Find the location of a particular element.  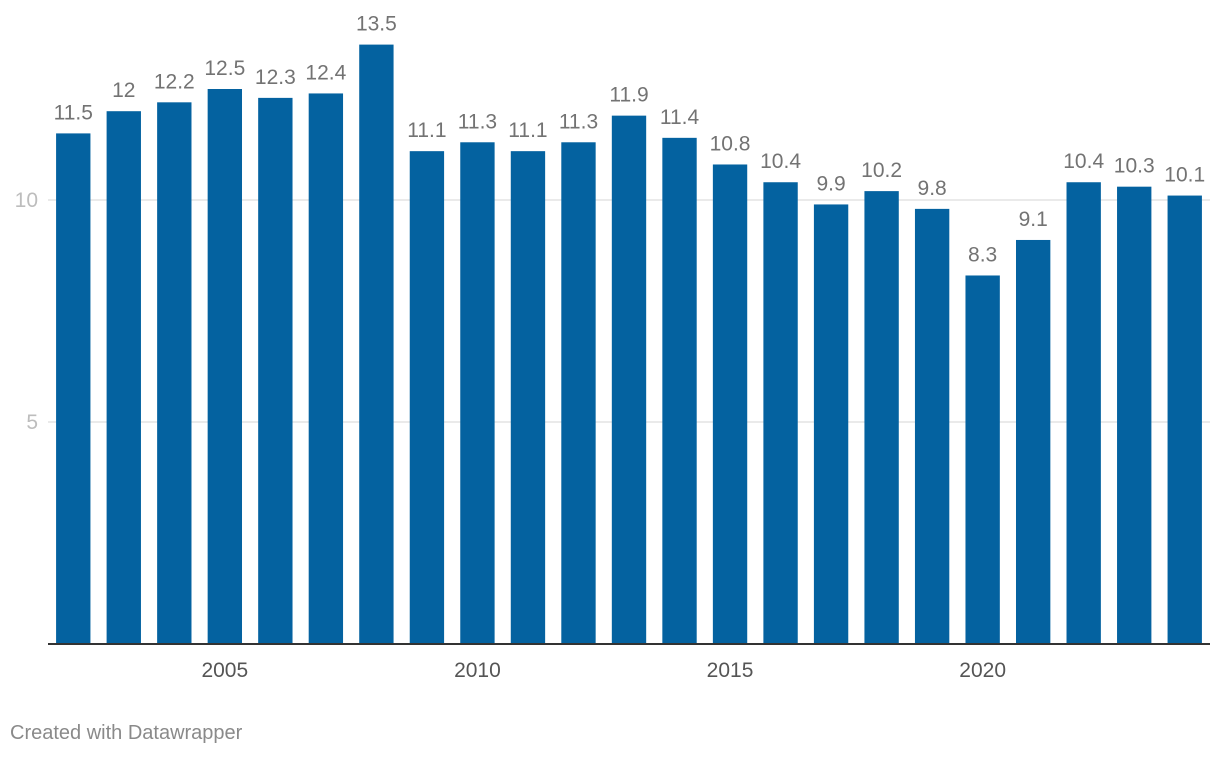

value-label-2021: 9.1 is located at coordinates (1033, 219).